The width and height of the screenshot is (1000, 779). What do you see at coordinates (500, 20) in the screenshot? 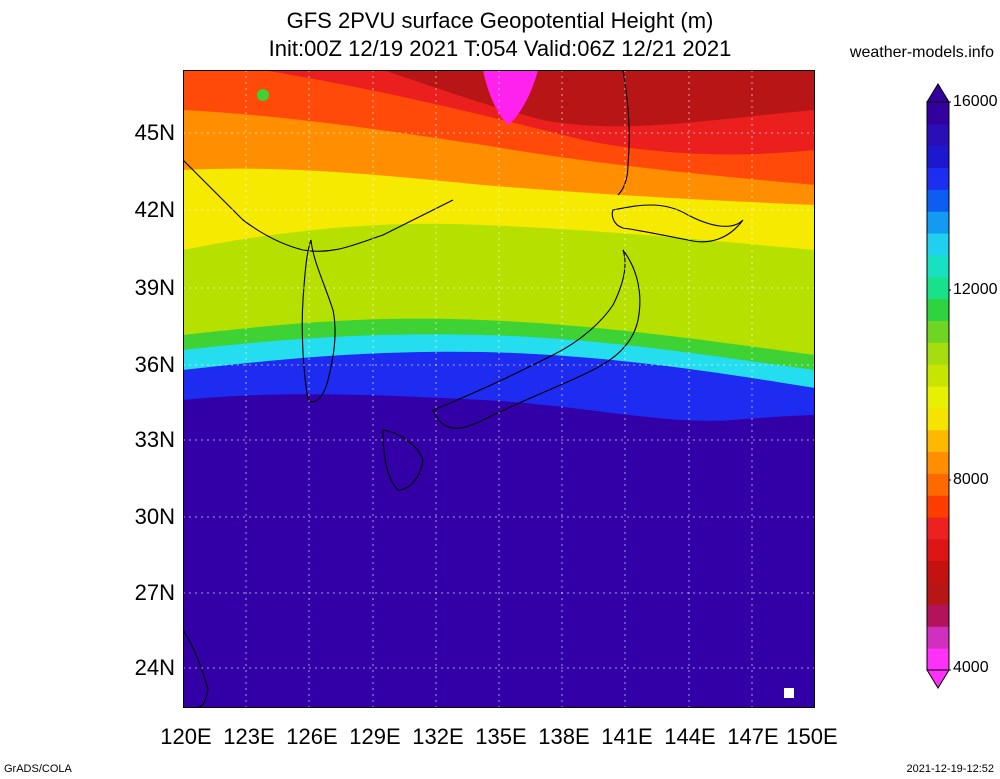
I see `map-title-line-1: GFS 2PVU surface Geopotential Height (m)` at bounding box center [500, 20].